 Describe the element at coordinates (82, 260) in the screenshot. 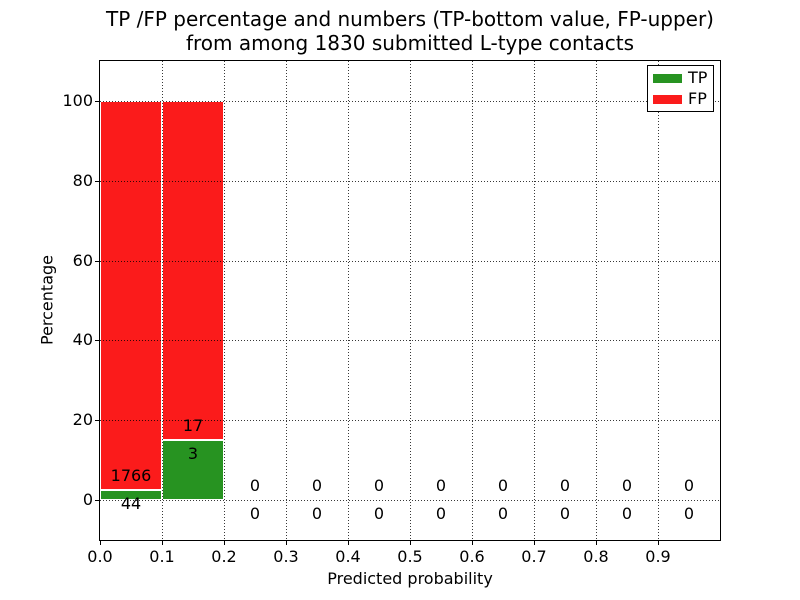

I see `y-tick-label: 60` at that location.